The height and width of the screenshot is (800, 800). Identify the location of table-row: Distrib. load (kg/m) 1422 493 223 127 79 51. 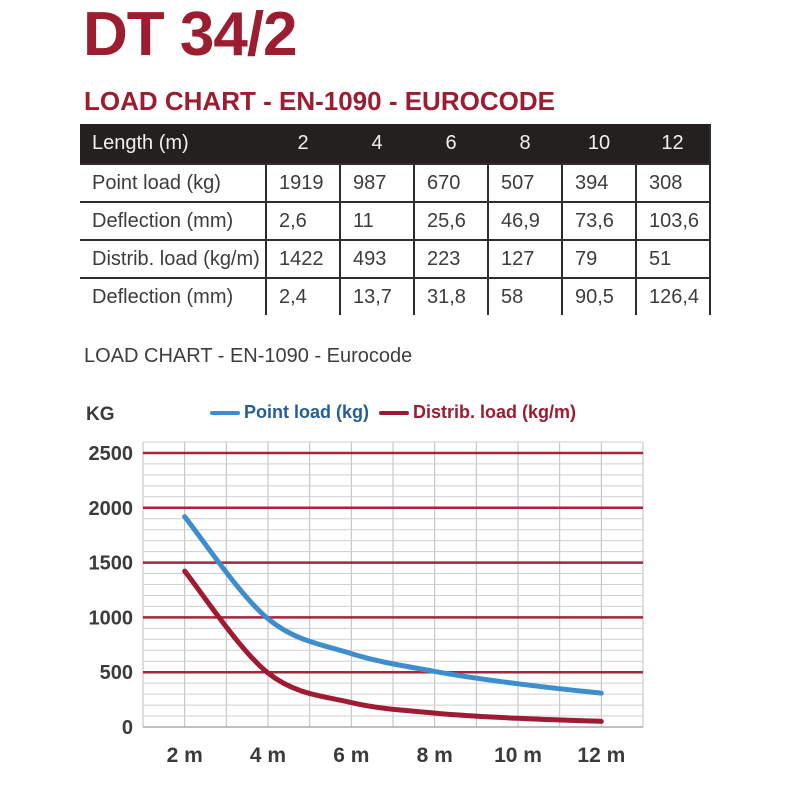
(395, 258).